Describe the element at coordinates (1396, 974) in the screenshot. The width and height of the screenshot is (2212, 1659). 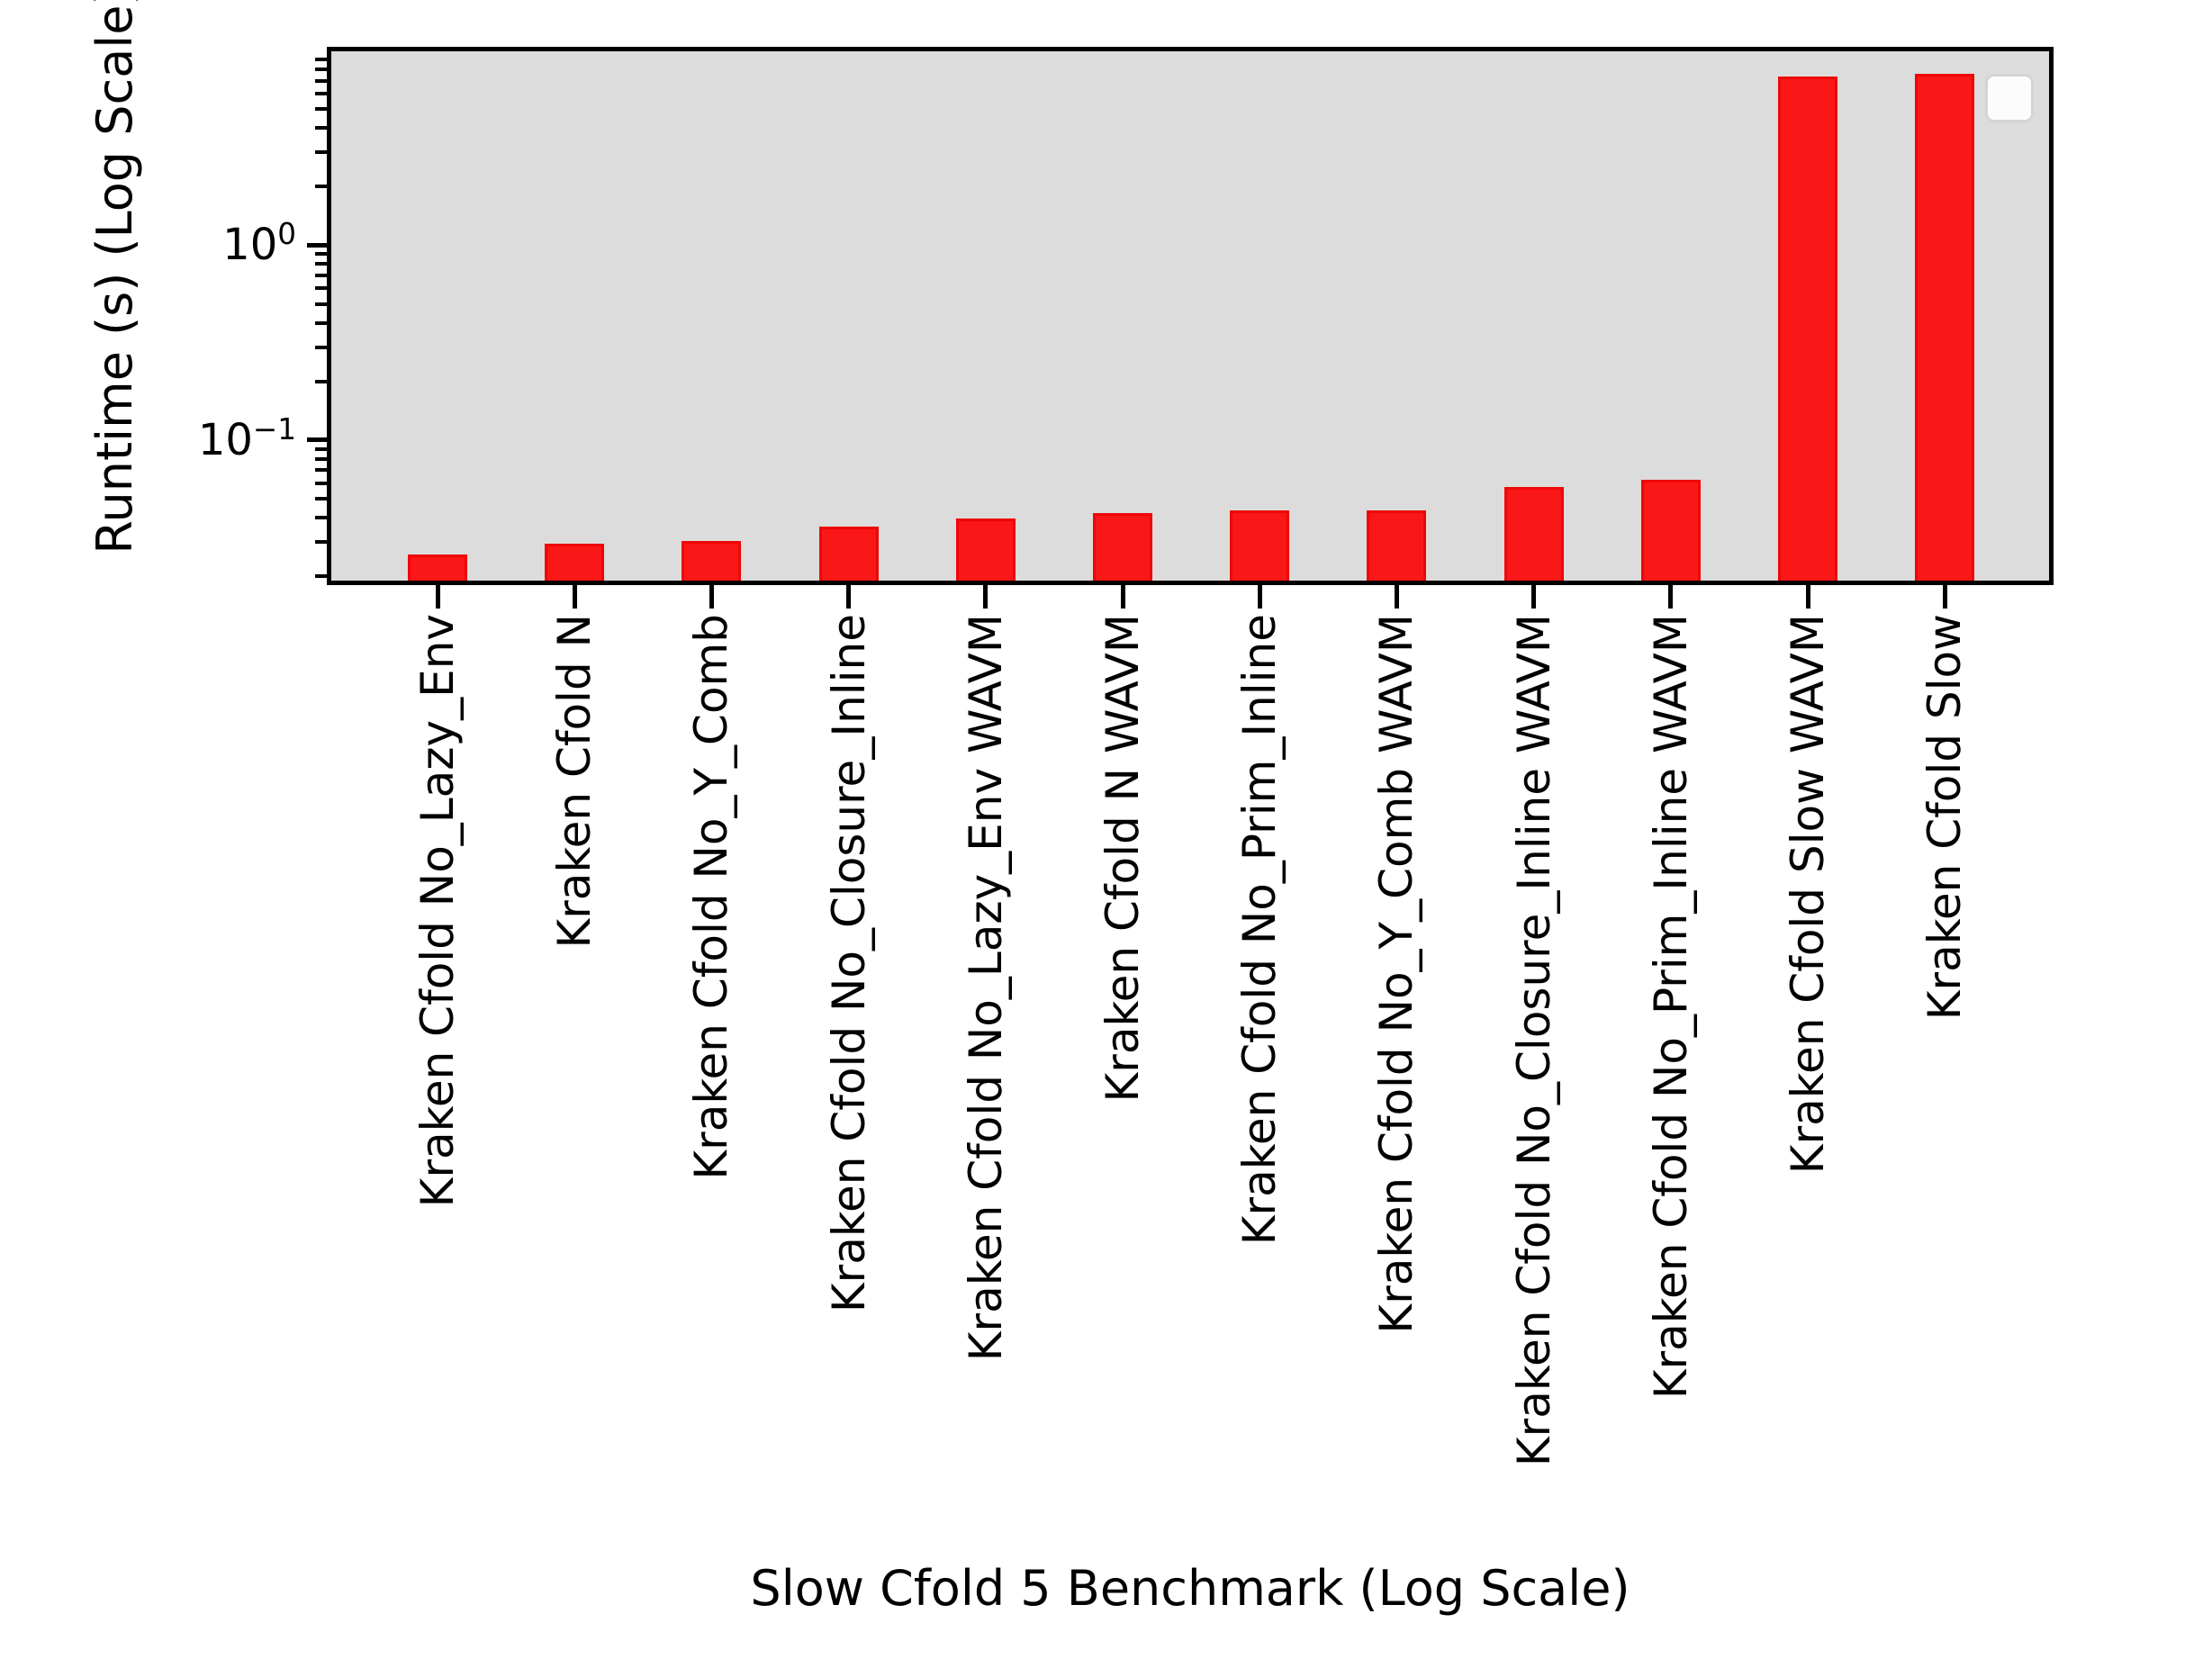
I see `x-tick-label: Kraken Cfold No_Y_Comb WAVM` at that location.